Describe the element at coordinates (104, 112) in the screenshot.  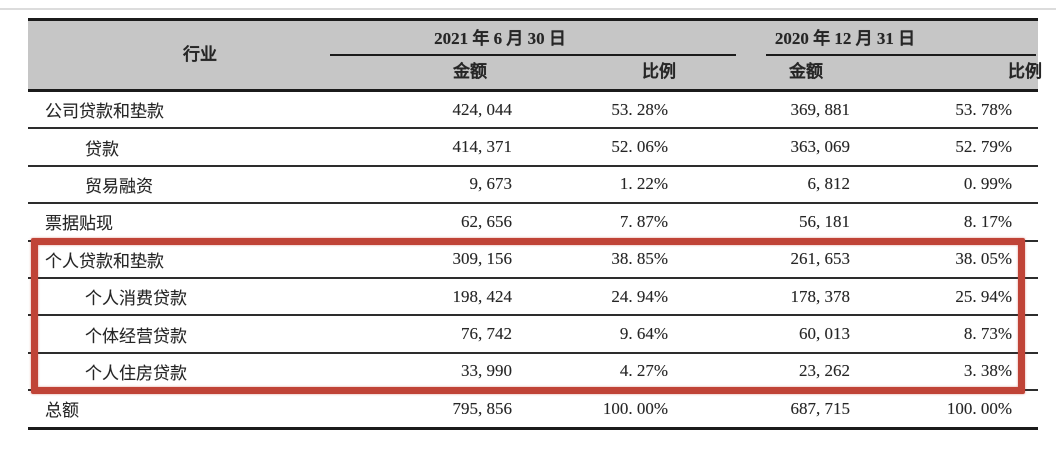
I see `row-label: 公司贷款和垫款` at that location.